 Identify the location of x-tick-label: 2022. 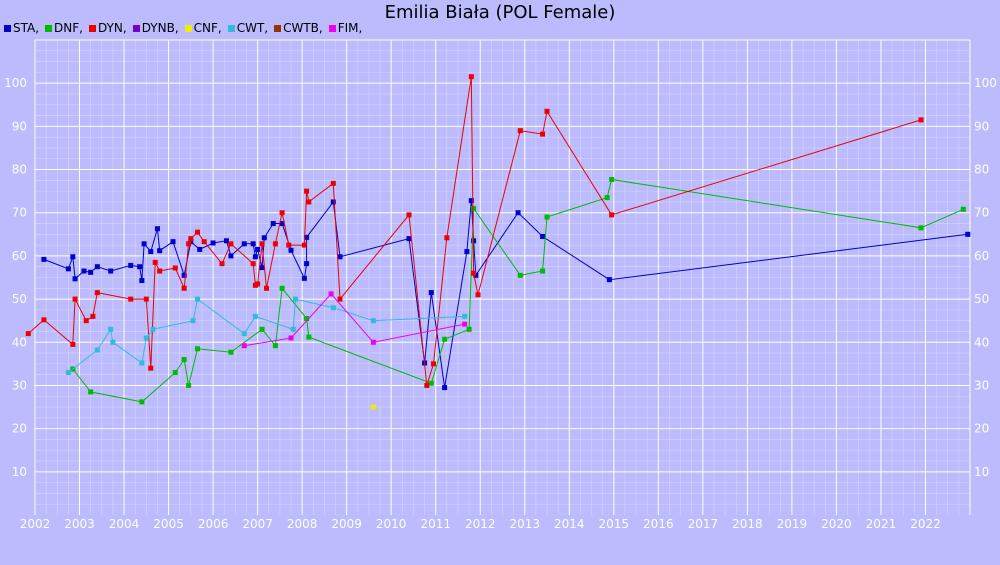
(925, 524).